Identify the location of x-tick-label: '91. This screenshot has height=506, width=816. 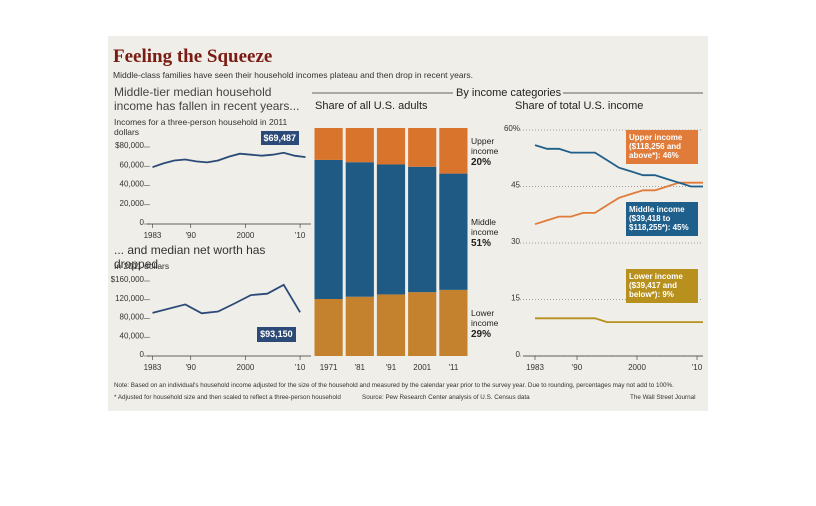
(391, 367).